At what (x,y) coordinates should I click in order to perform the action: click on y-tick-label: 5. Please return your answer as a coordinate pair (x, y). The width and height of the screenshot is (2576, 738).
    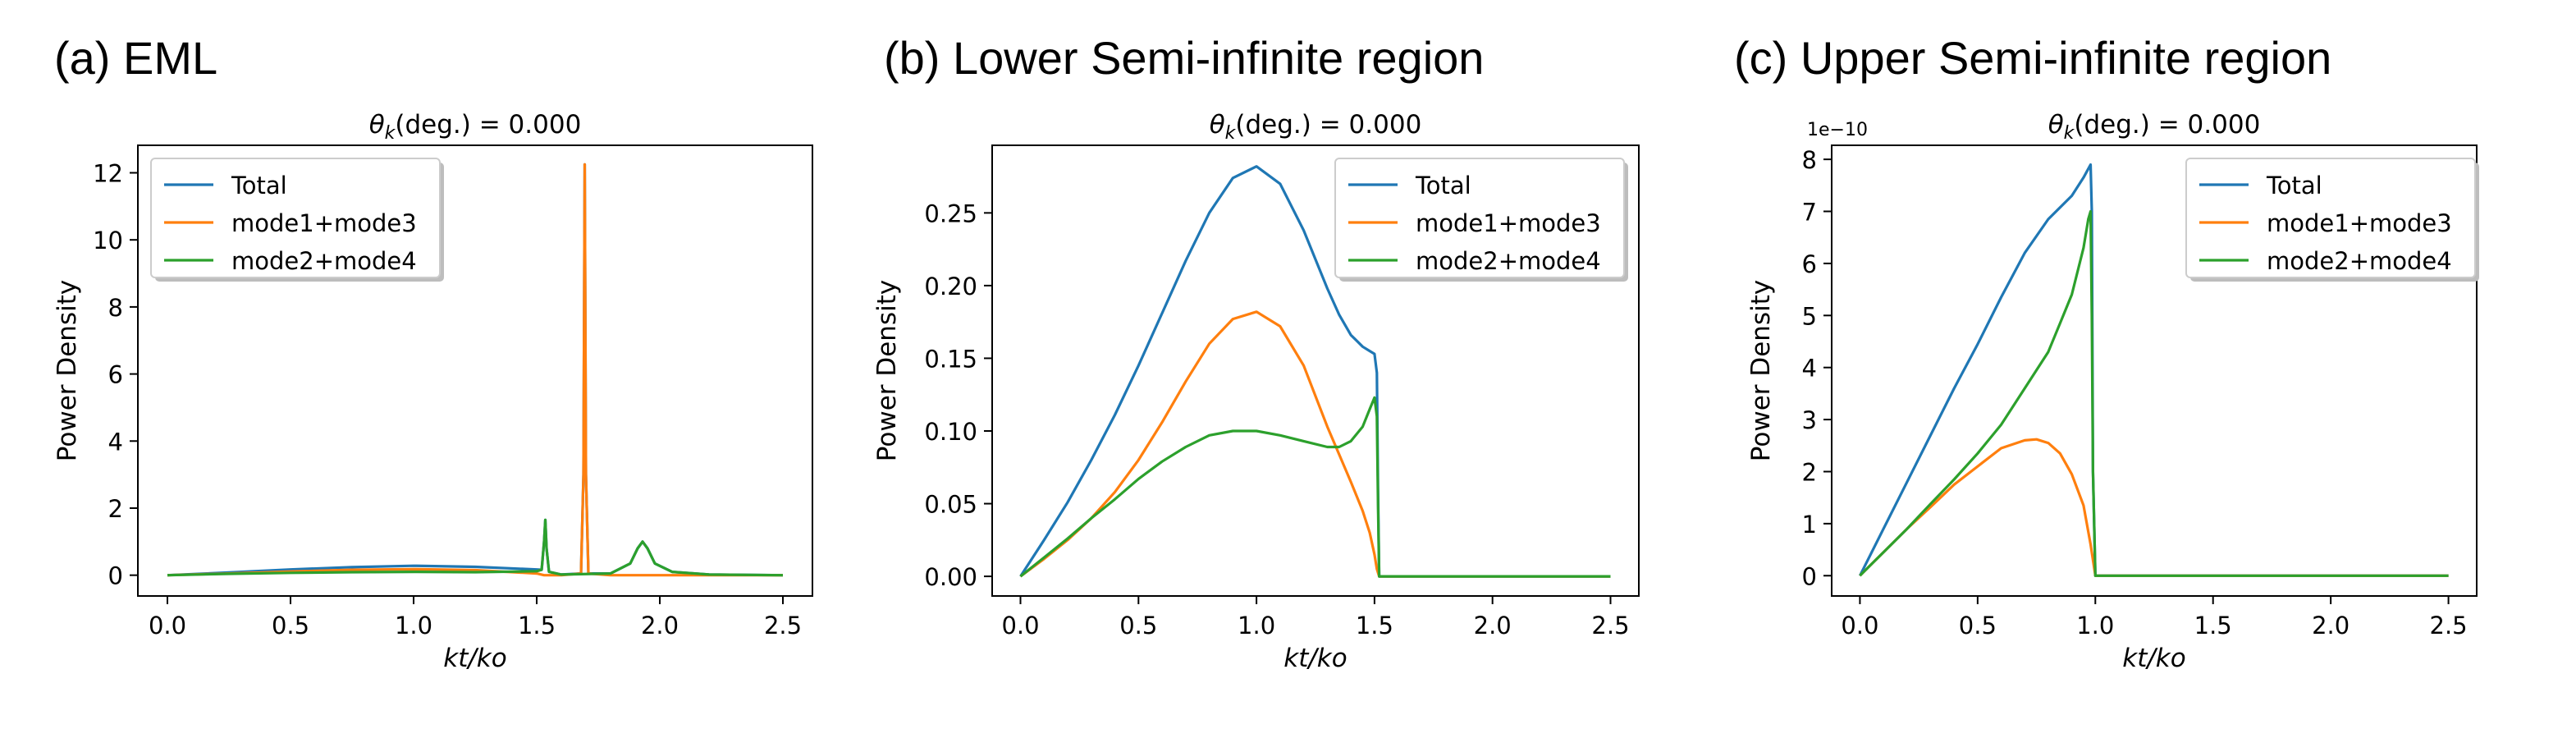
    Looking at the image, I should click on (1809, 316).